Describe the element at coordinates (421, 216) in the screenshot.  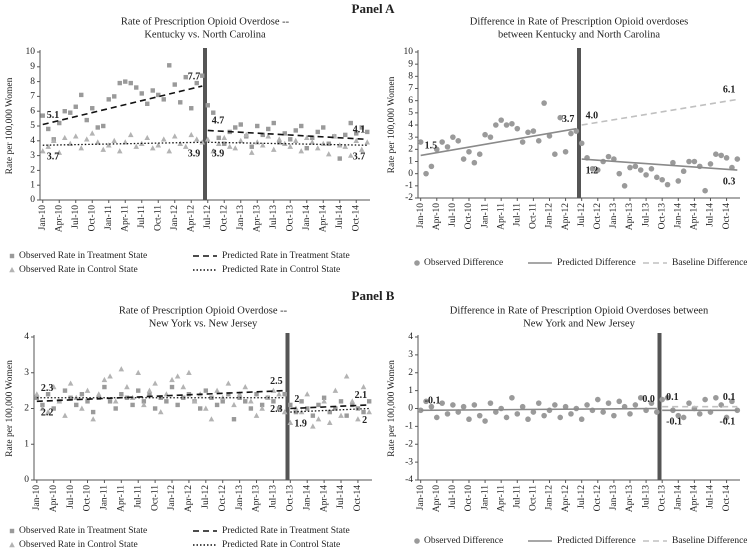
I see `x-tick-label: Jan-10` at that location.